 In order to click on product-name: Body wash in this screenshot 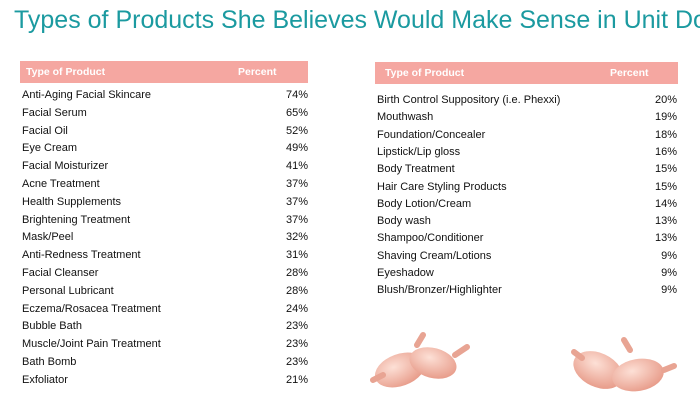, I will do `click(404, 221)`.